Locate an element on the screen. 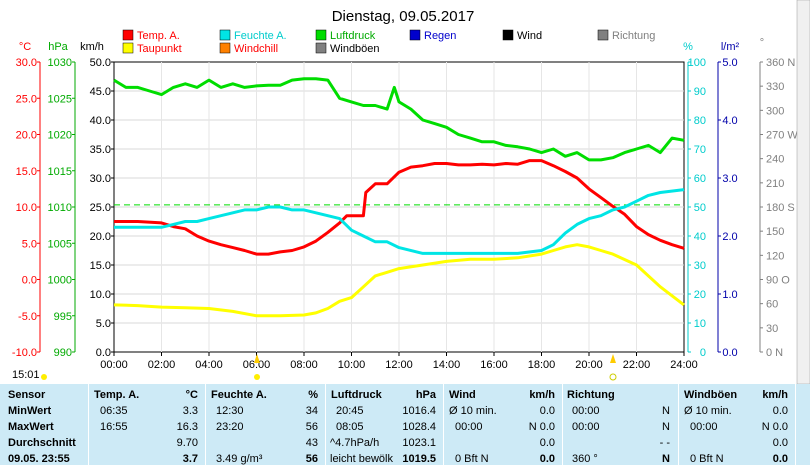 Image resolution: width=810 pixels, height=469 pixels. pressure-time: 08:05 is located at coordinates (350, 427).